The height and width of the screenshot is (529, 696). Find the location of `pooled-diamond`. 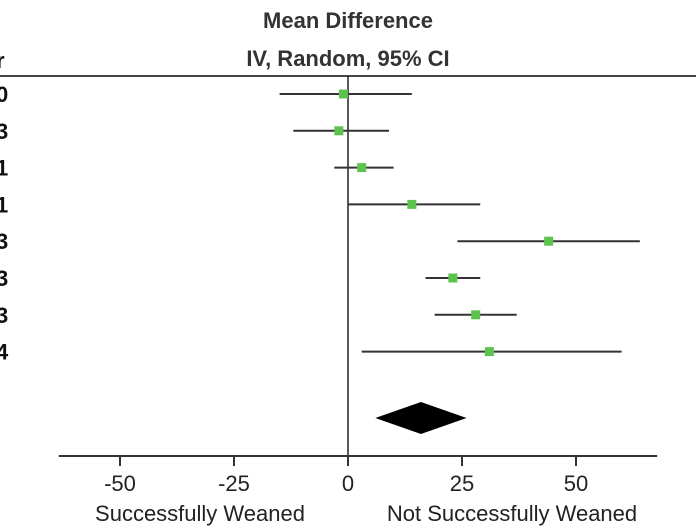

pooled-diamond is located at coordinates (421, 418).